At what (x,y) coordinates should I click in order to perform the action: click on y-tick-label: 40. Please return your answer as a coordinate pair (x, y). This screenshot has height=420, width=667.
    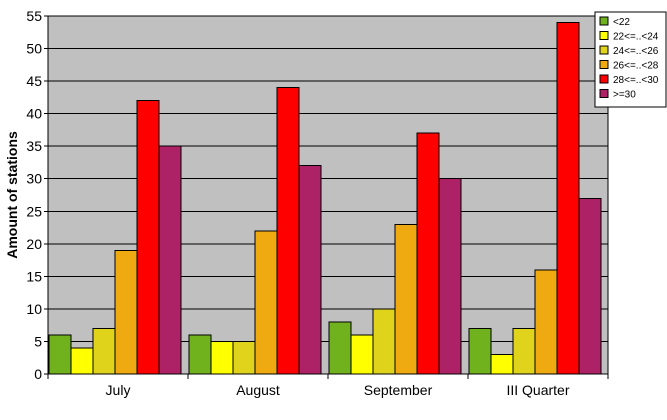
    Looking at the image, I should click on (34, 114).